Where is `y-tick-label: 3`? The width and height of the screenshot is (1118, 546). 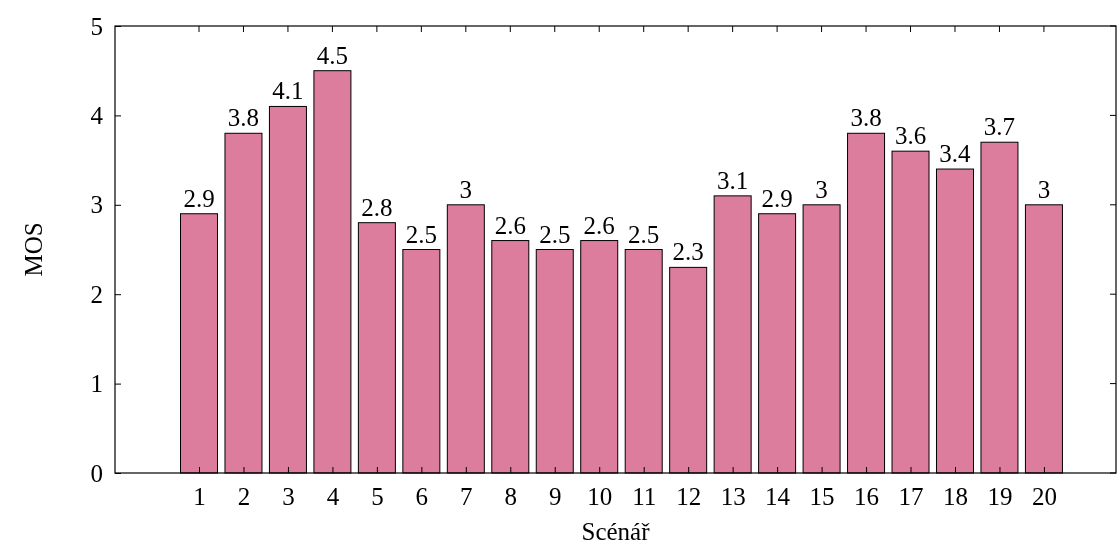
y-tick-label: 3 is located at coordinates (96, 205).